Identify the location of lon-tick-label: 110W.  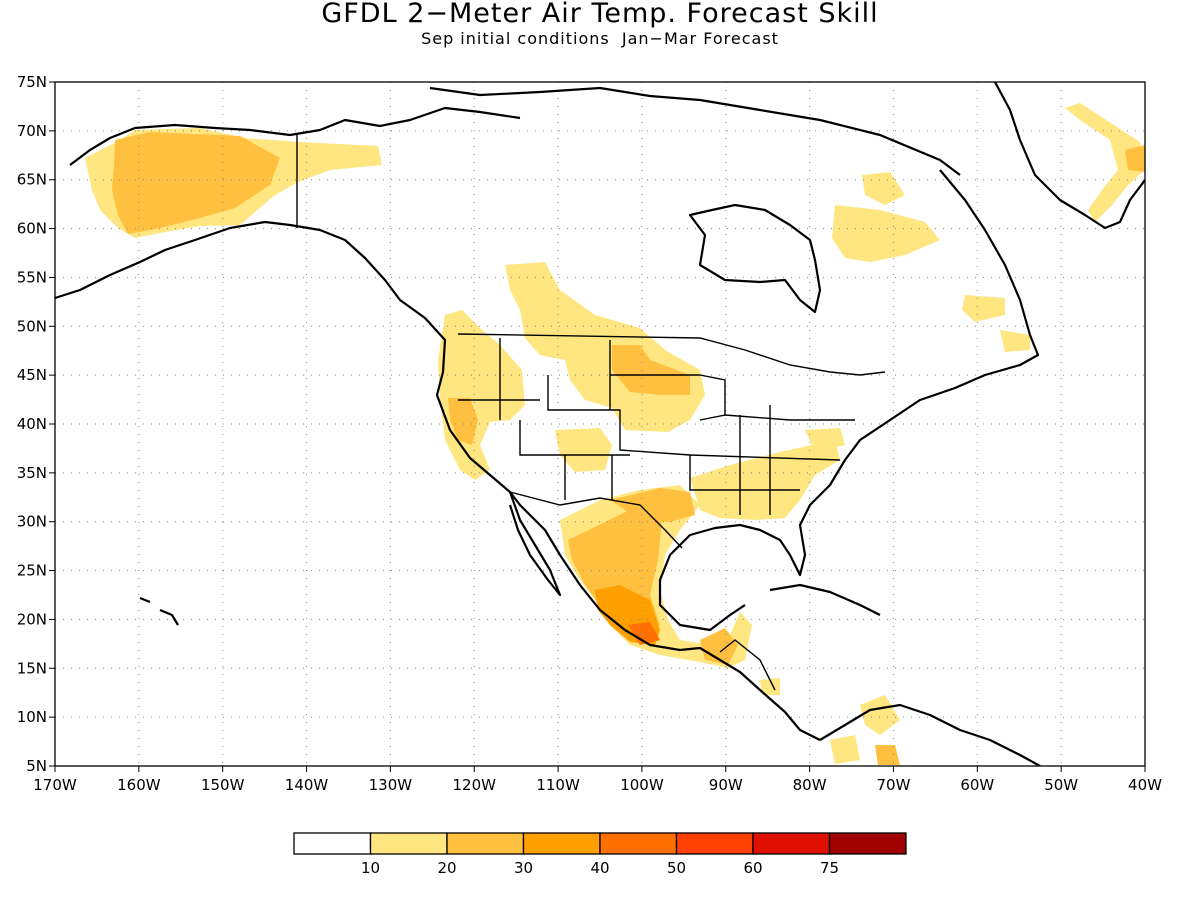
(558, 785).